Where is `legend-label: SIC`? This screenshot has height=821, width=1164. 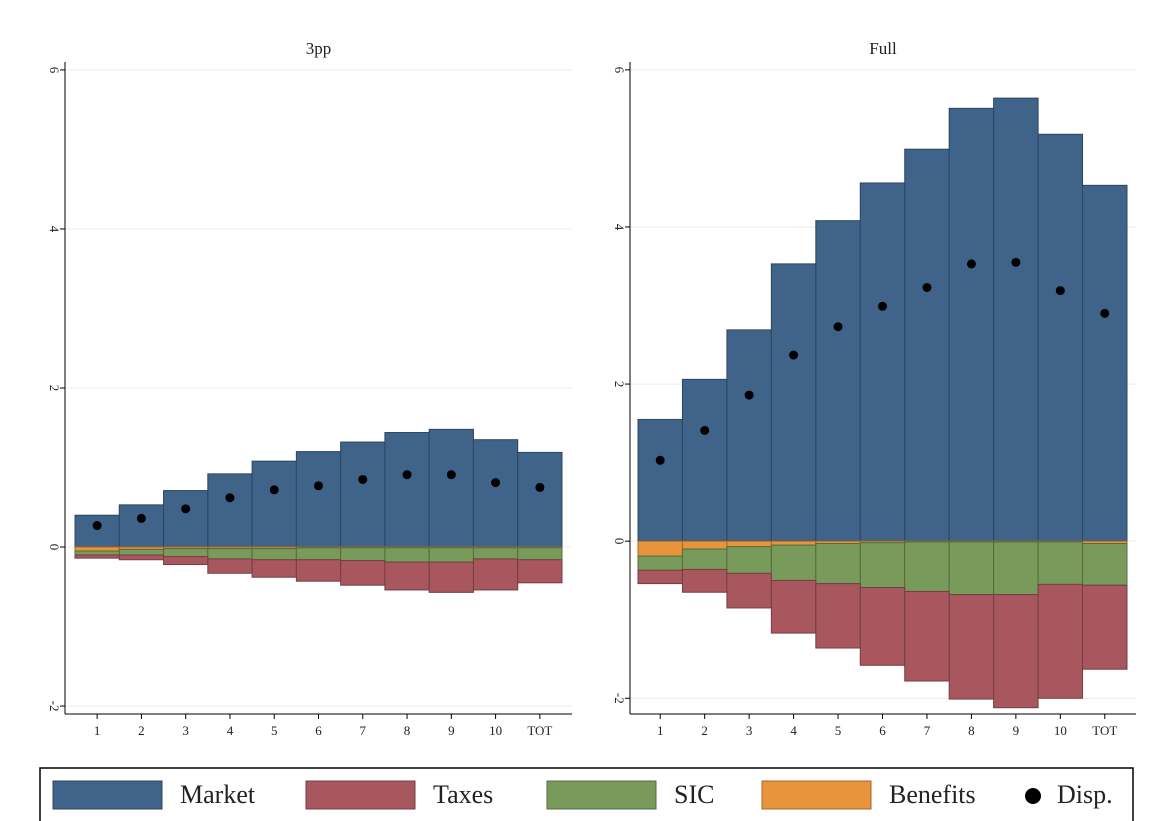 legend-label: SIC is located at coordinates (694, 794).